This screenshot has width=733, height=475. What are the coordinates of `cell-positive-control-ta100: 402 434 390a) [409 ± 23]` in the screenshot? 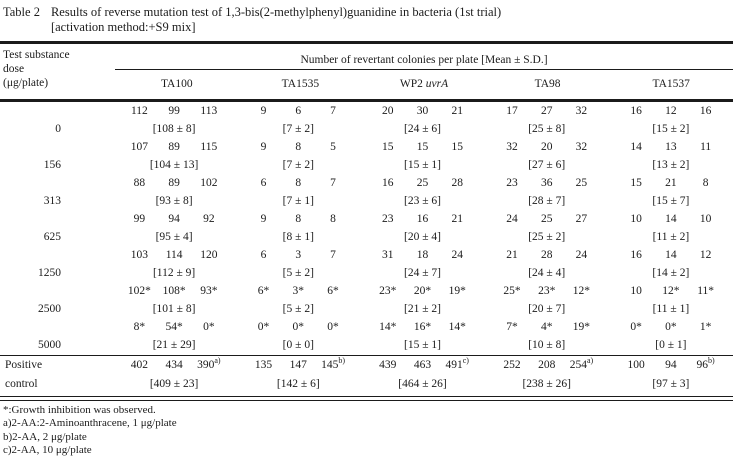 It's located at (174, 375).